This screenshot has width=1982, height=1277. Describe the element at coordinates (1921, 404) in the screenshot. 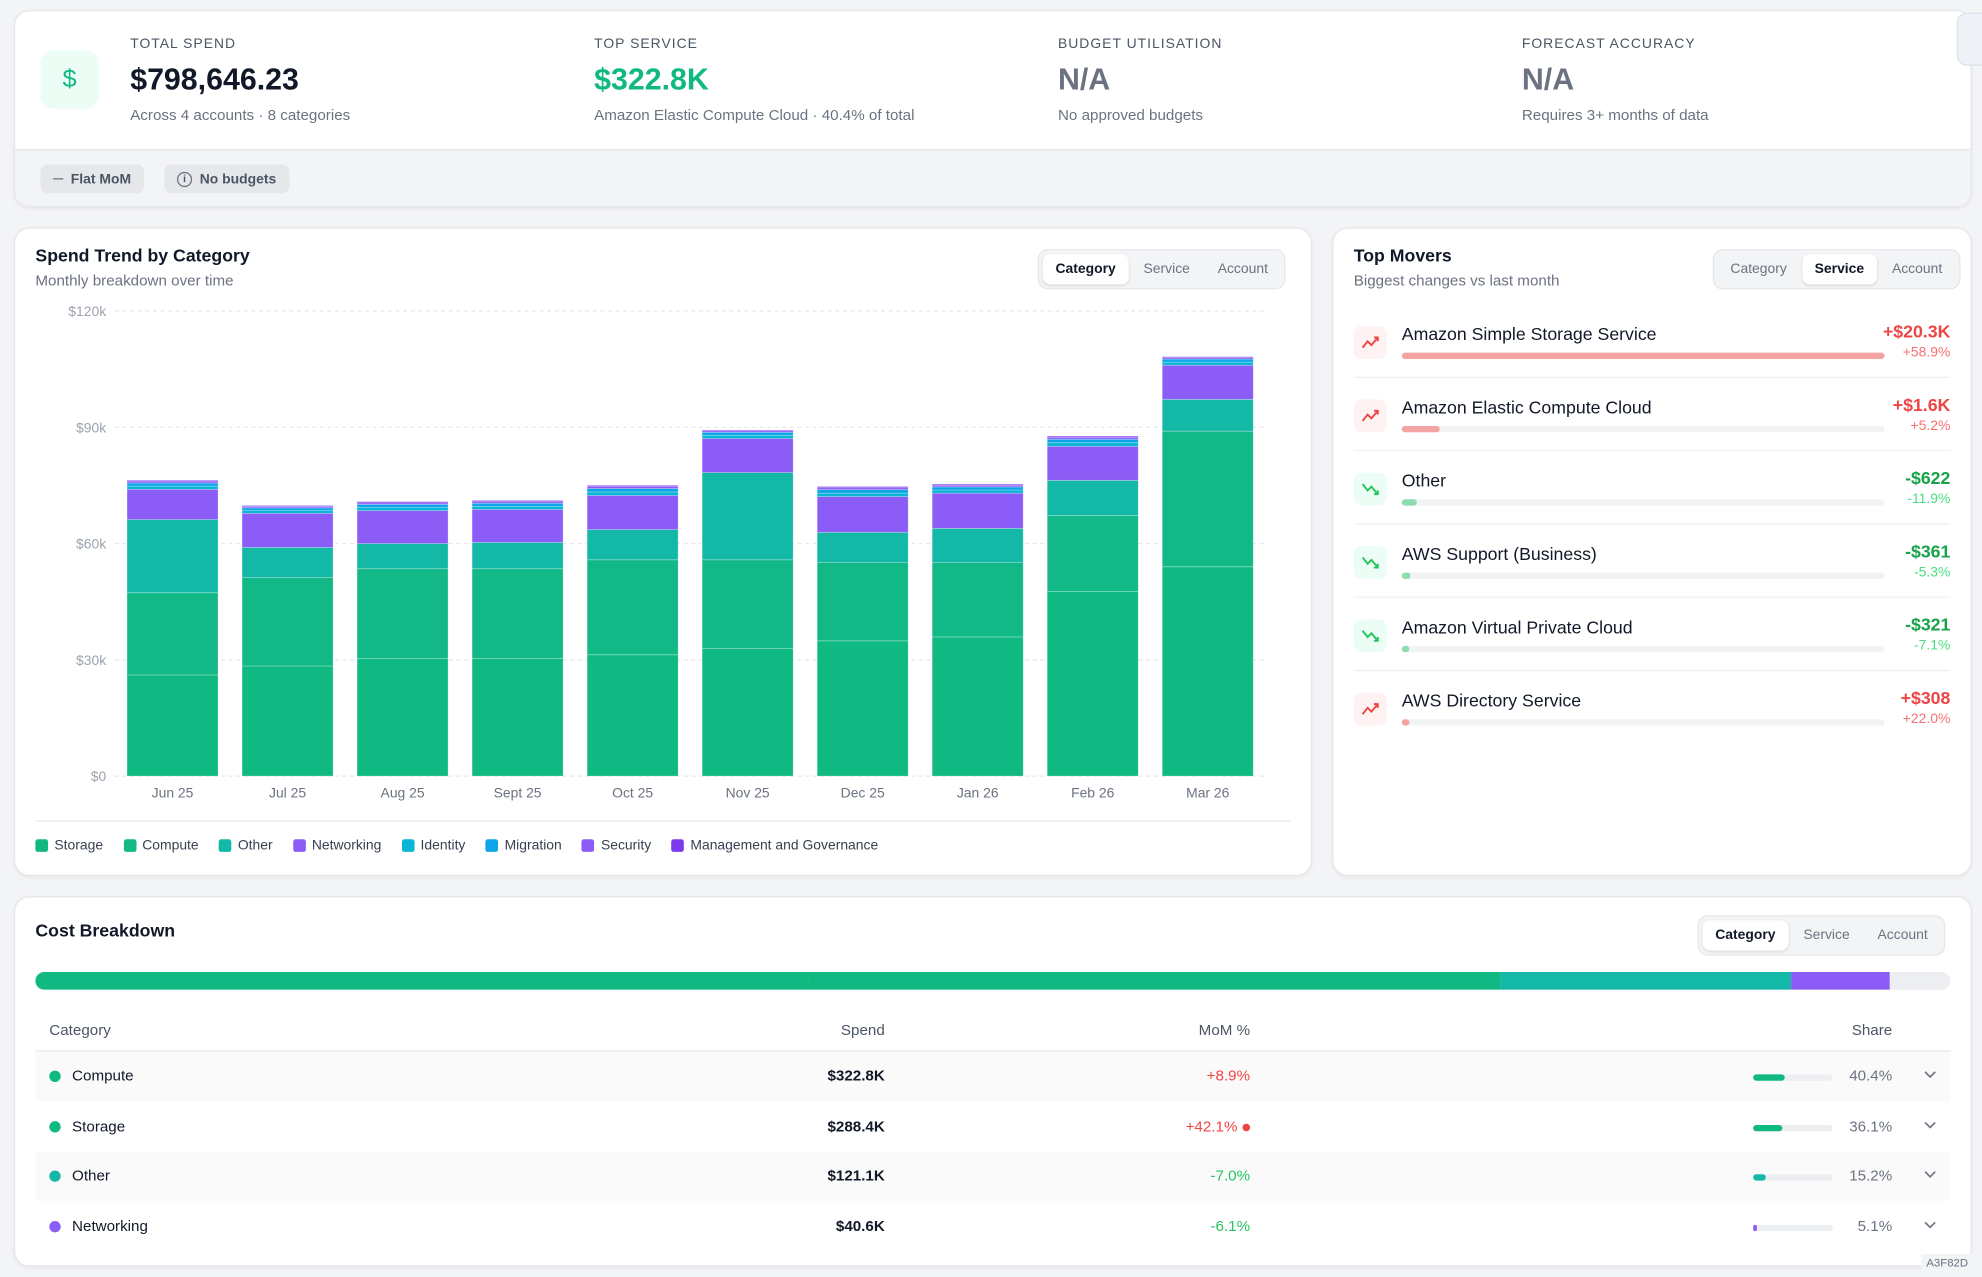

I see `mover-amount: +$1.6K` at that location.